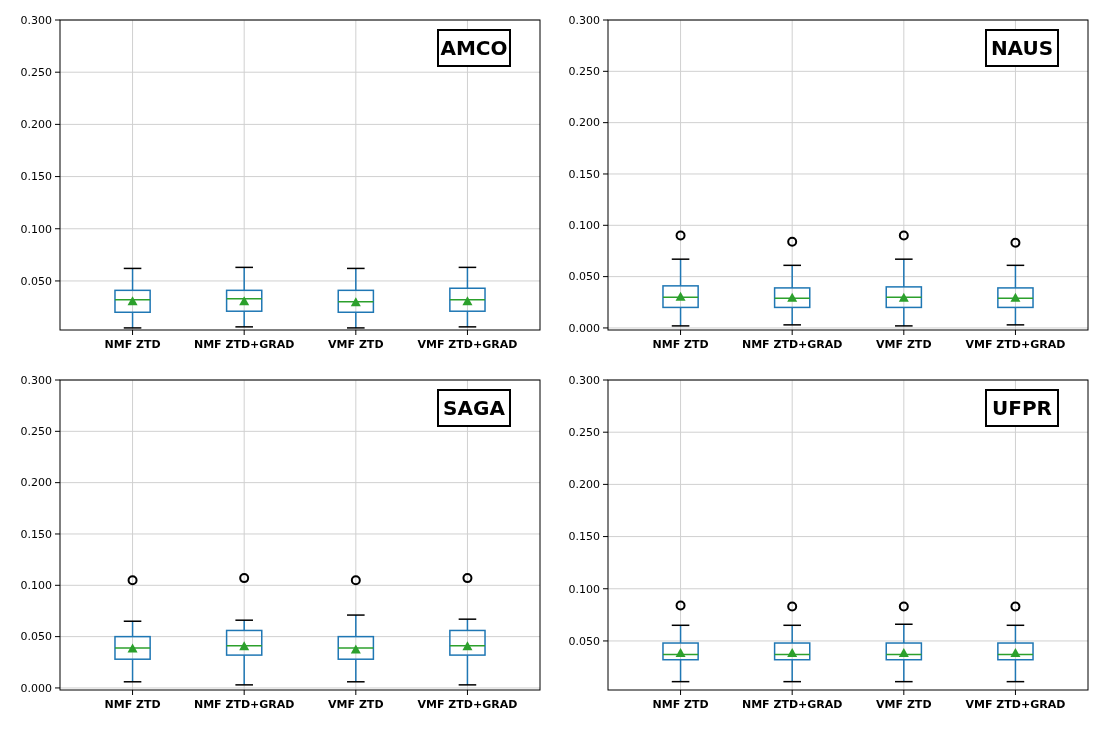 The height and width of the screenshot is (731, 1107). Describe the element at coordinates (474, 48) in the screenshot. I see `text: AMCO` at that location.